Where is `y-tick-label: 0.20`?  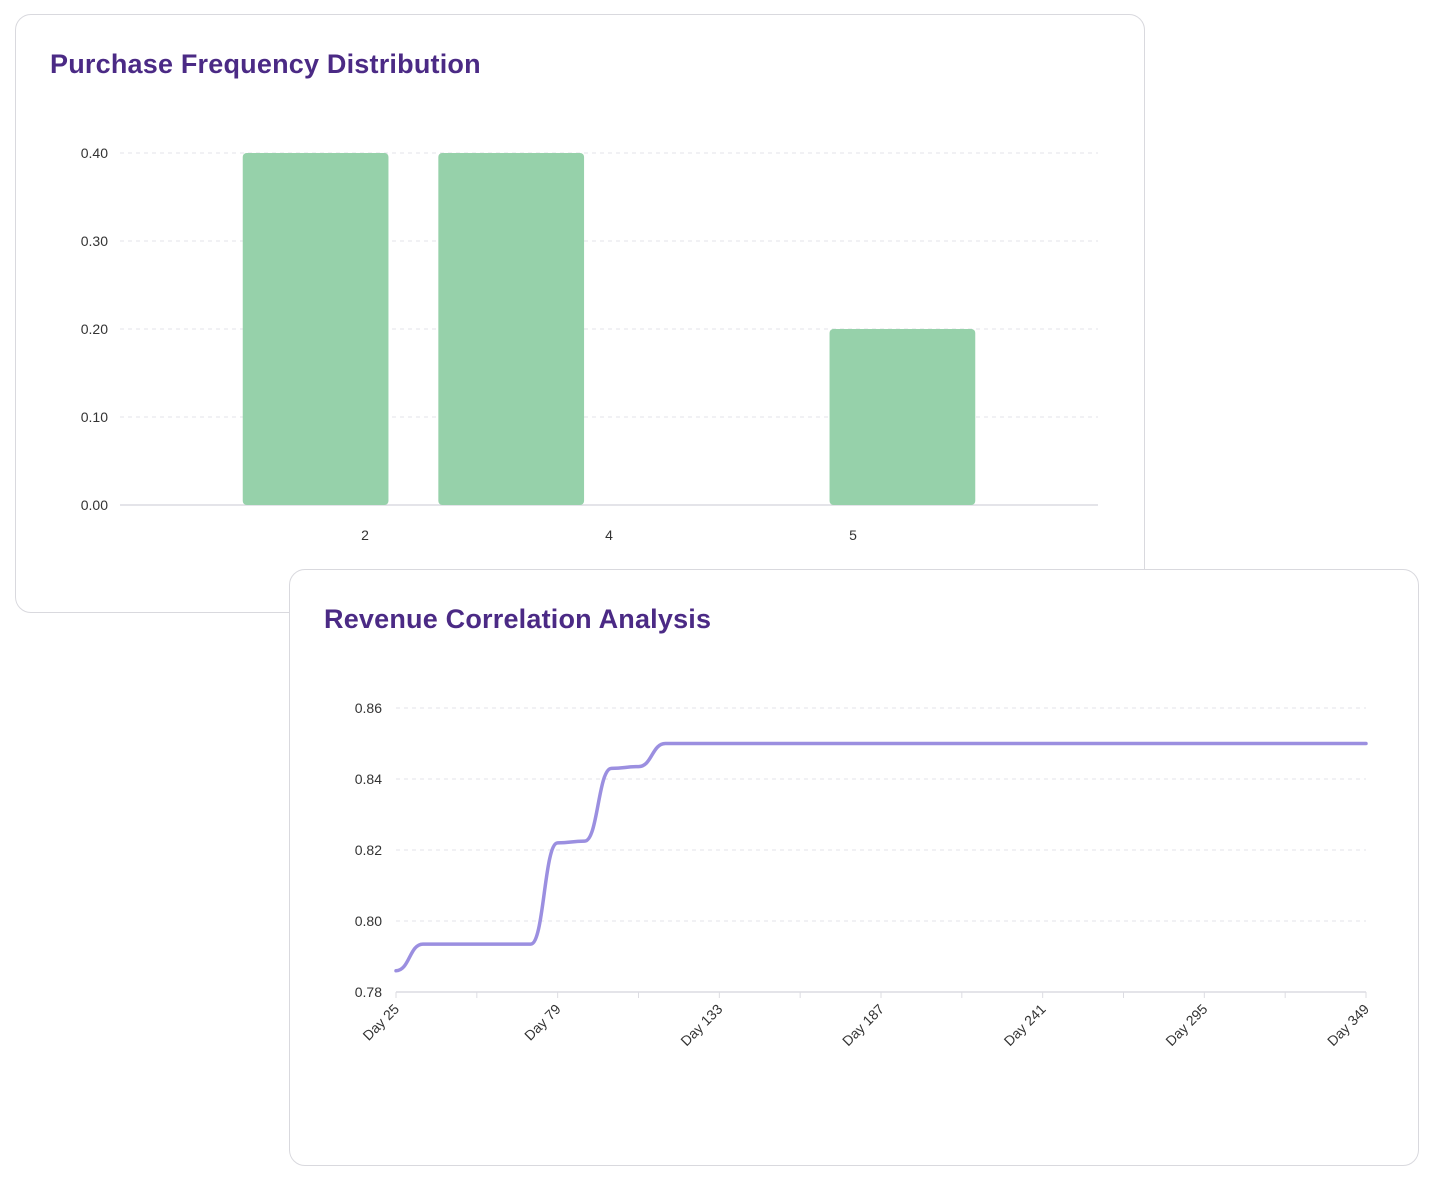 y-tick-label: 0.20 is located at coordinates (94, 329).